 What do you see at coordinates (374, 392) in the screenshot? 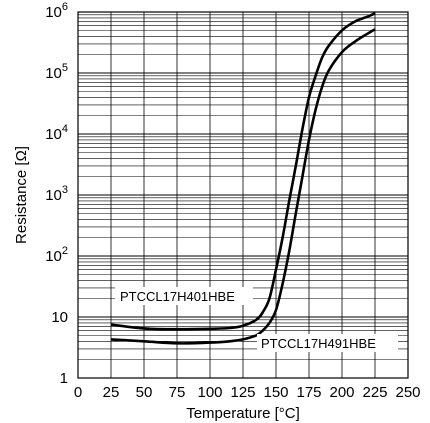
I see `x-tick-label: 225` at bounding box center [374, 392].